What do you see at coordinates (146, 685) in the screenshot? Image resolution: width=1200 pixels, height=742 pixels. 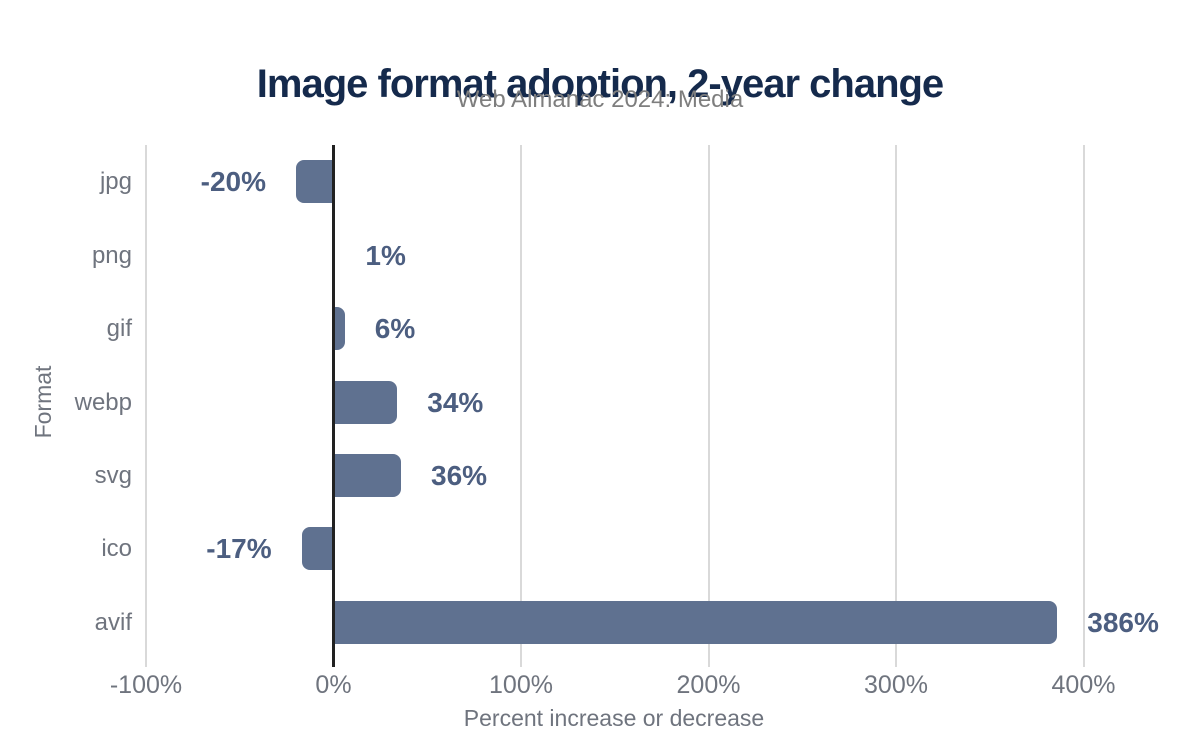 I see `x-tick-label: -100%` at bounding box center [146, 685].